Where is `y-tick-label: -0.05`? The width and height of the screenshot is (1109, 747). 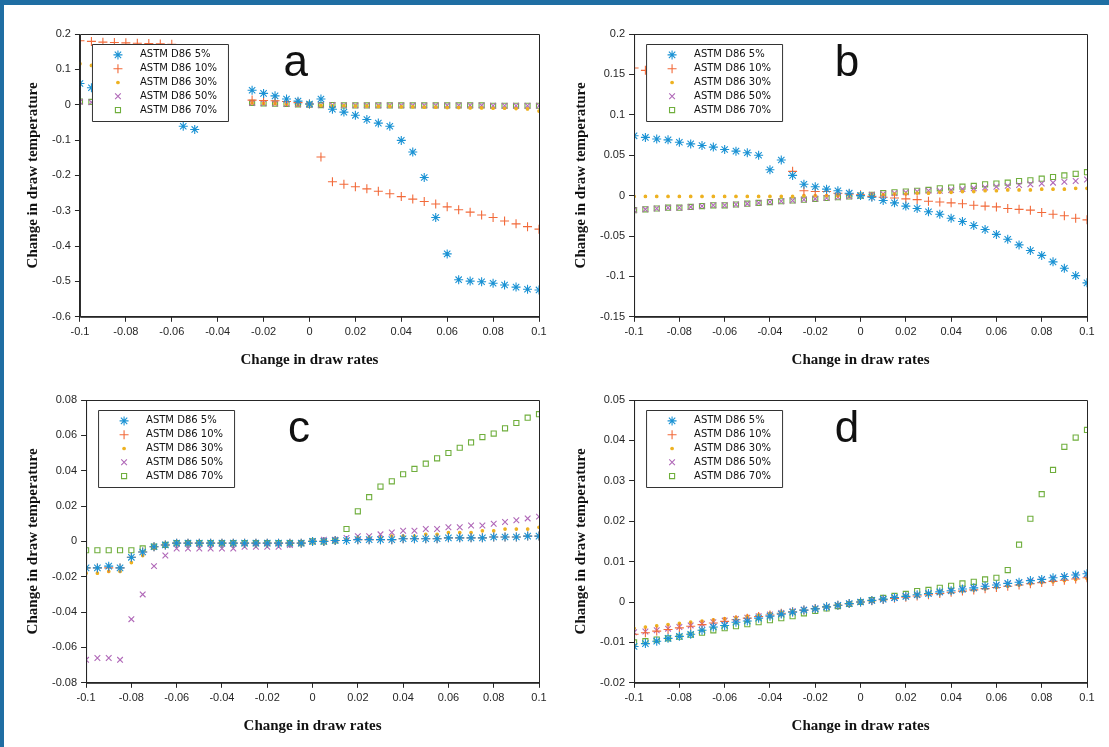 y-tick-label: -0.05 is located at coordinates (612, 235).